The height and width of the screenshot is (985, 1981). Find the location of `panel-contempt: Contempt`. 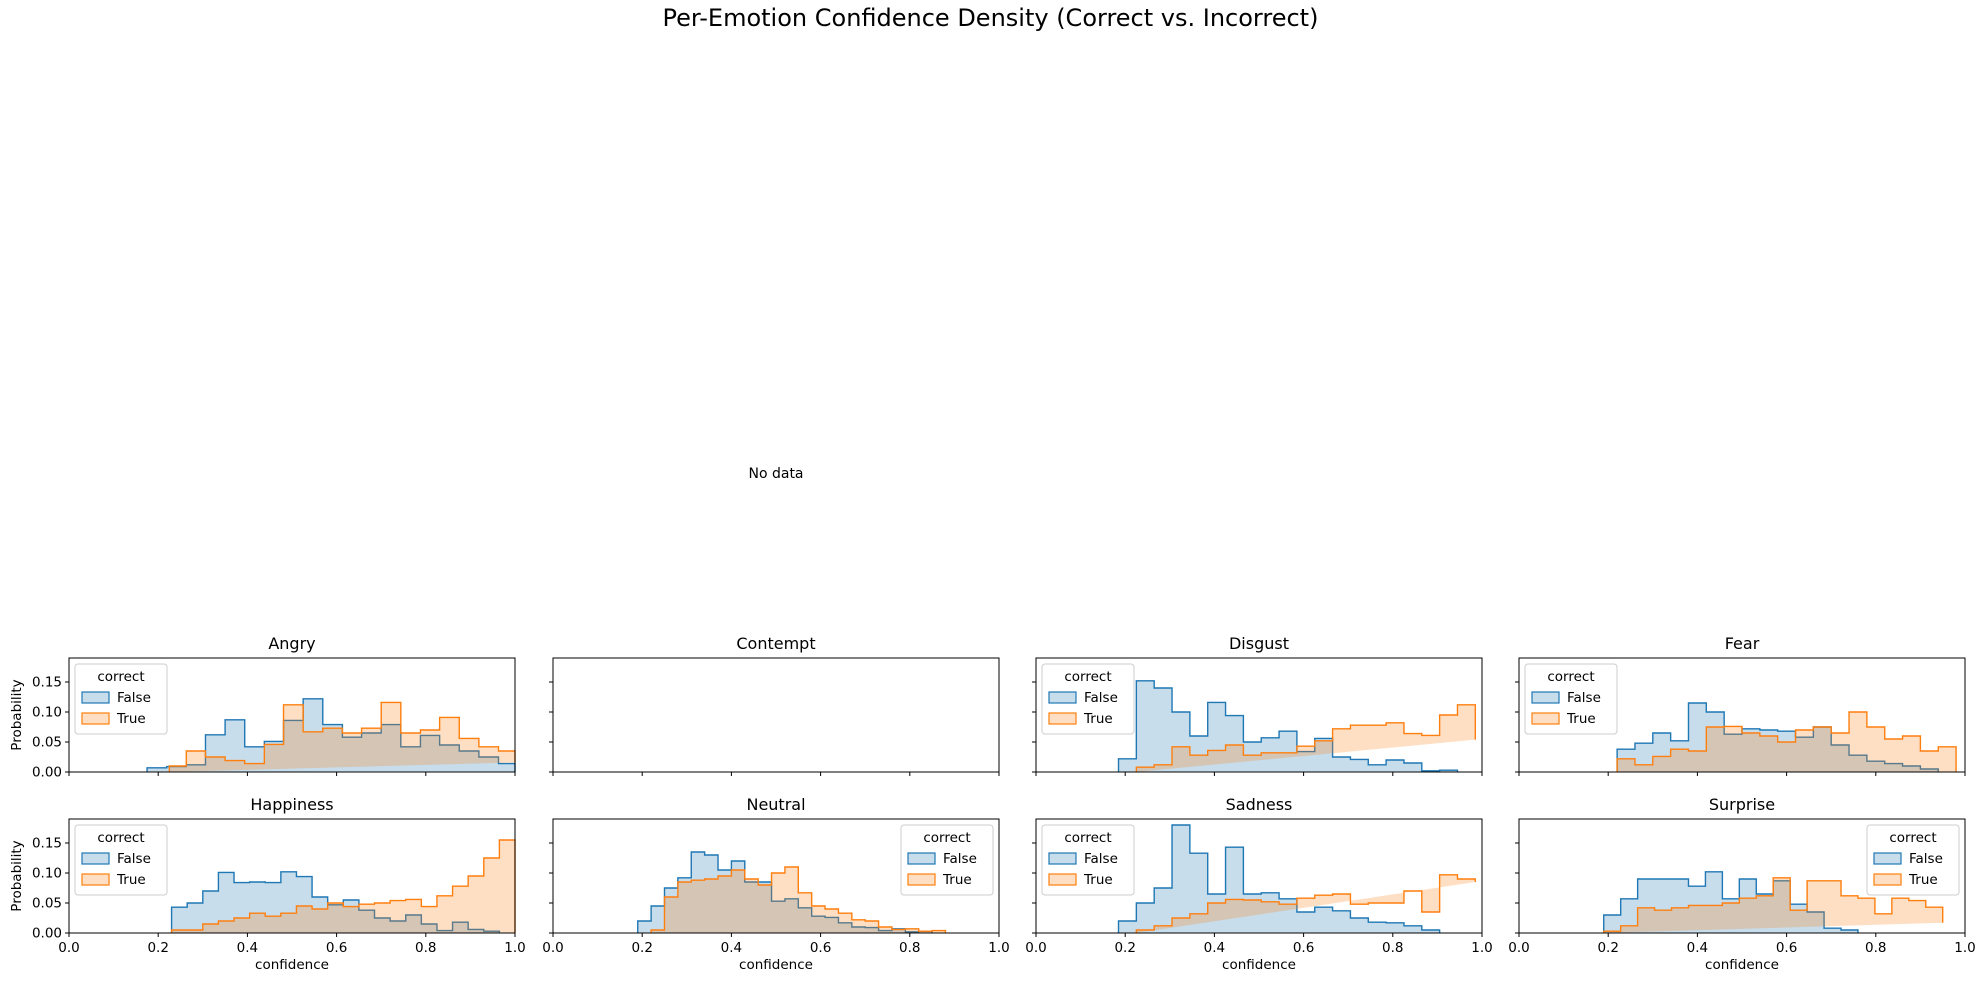

panel-contempt: Contempt is located at coordinates (774, 705).